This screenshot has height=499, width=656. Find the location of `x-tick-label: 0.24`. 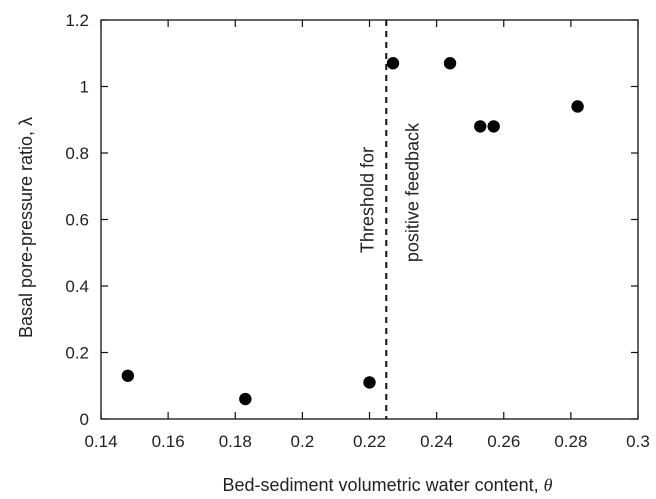

x-tick-label: 0.24 is located at coordinates (436, 441).